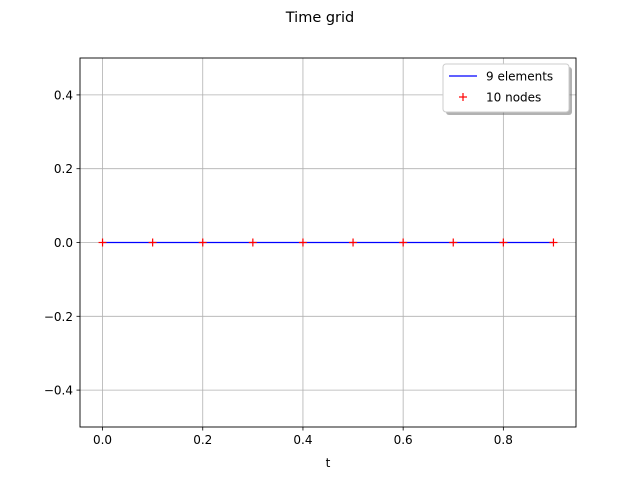 This screenshot has height=480, width=640. What do you see at coordinates (513, 98) in the screenshot?
I see `legend-label-nodes: 10 nodes` at bounding box center [513, 98].